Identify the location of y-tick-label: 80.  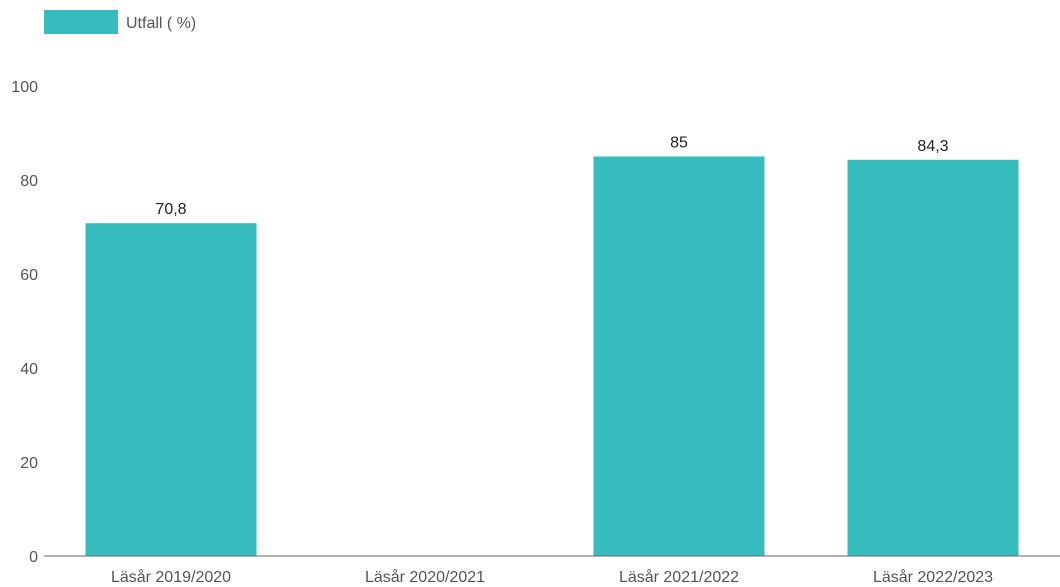
(29, 181).